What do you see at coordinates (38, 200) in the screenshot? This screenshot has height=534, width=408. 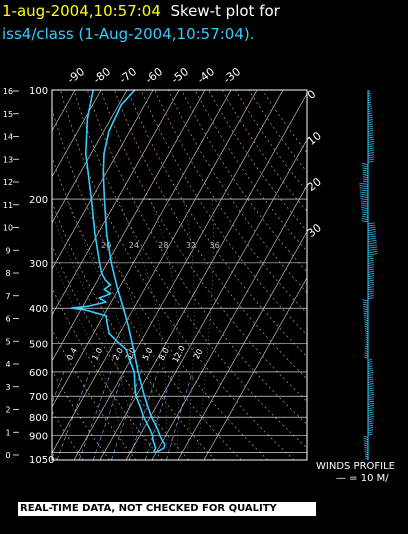 I see `pressure-axis-label: 200` at bounding box center [38, 200].